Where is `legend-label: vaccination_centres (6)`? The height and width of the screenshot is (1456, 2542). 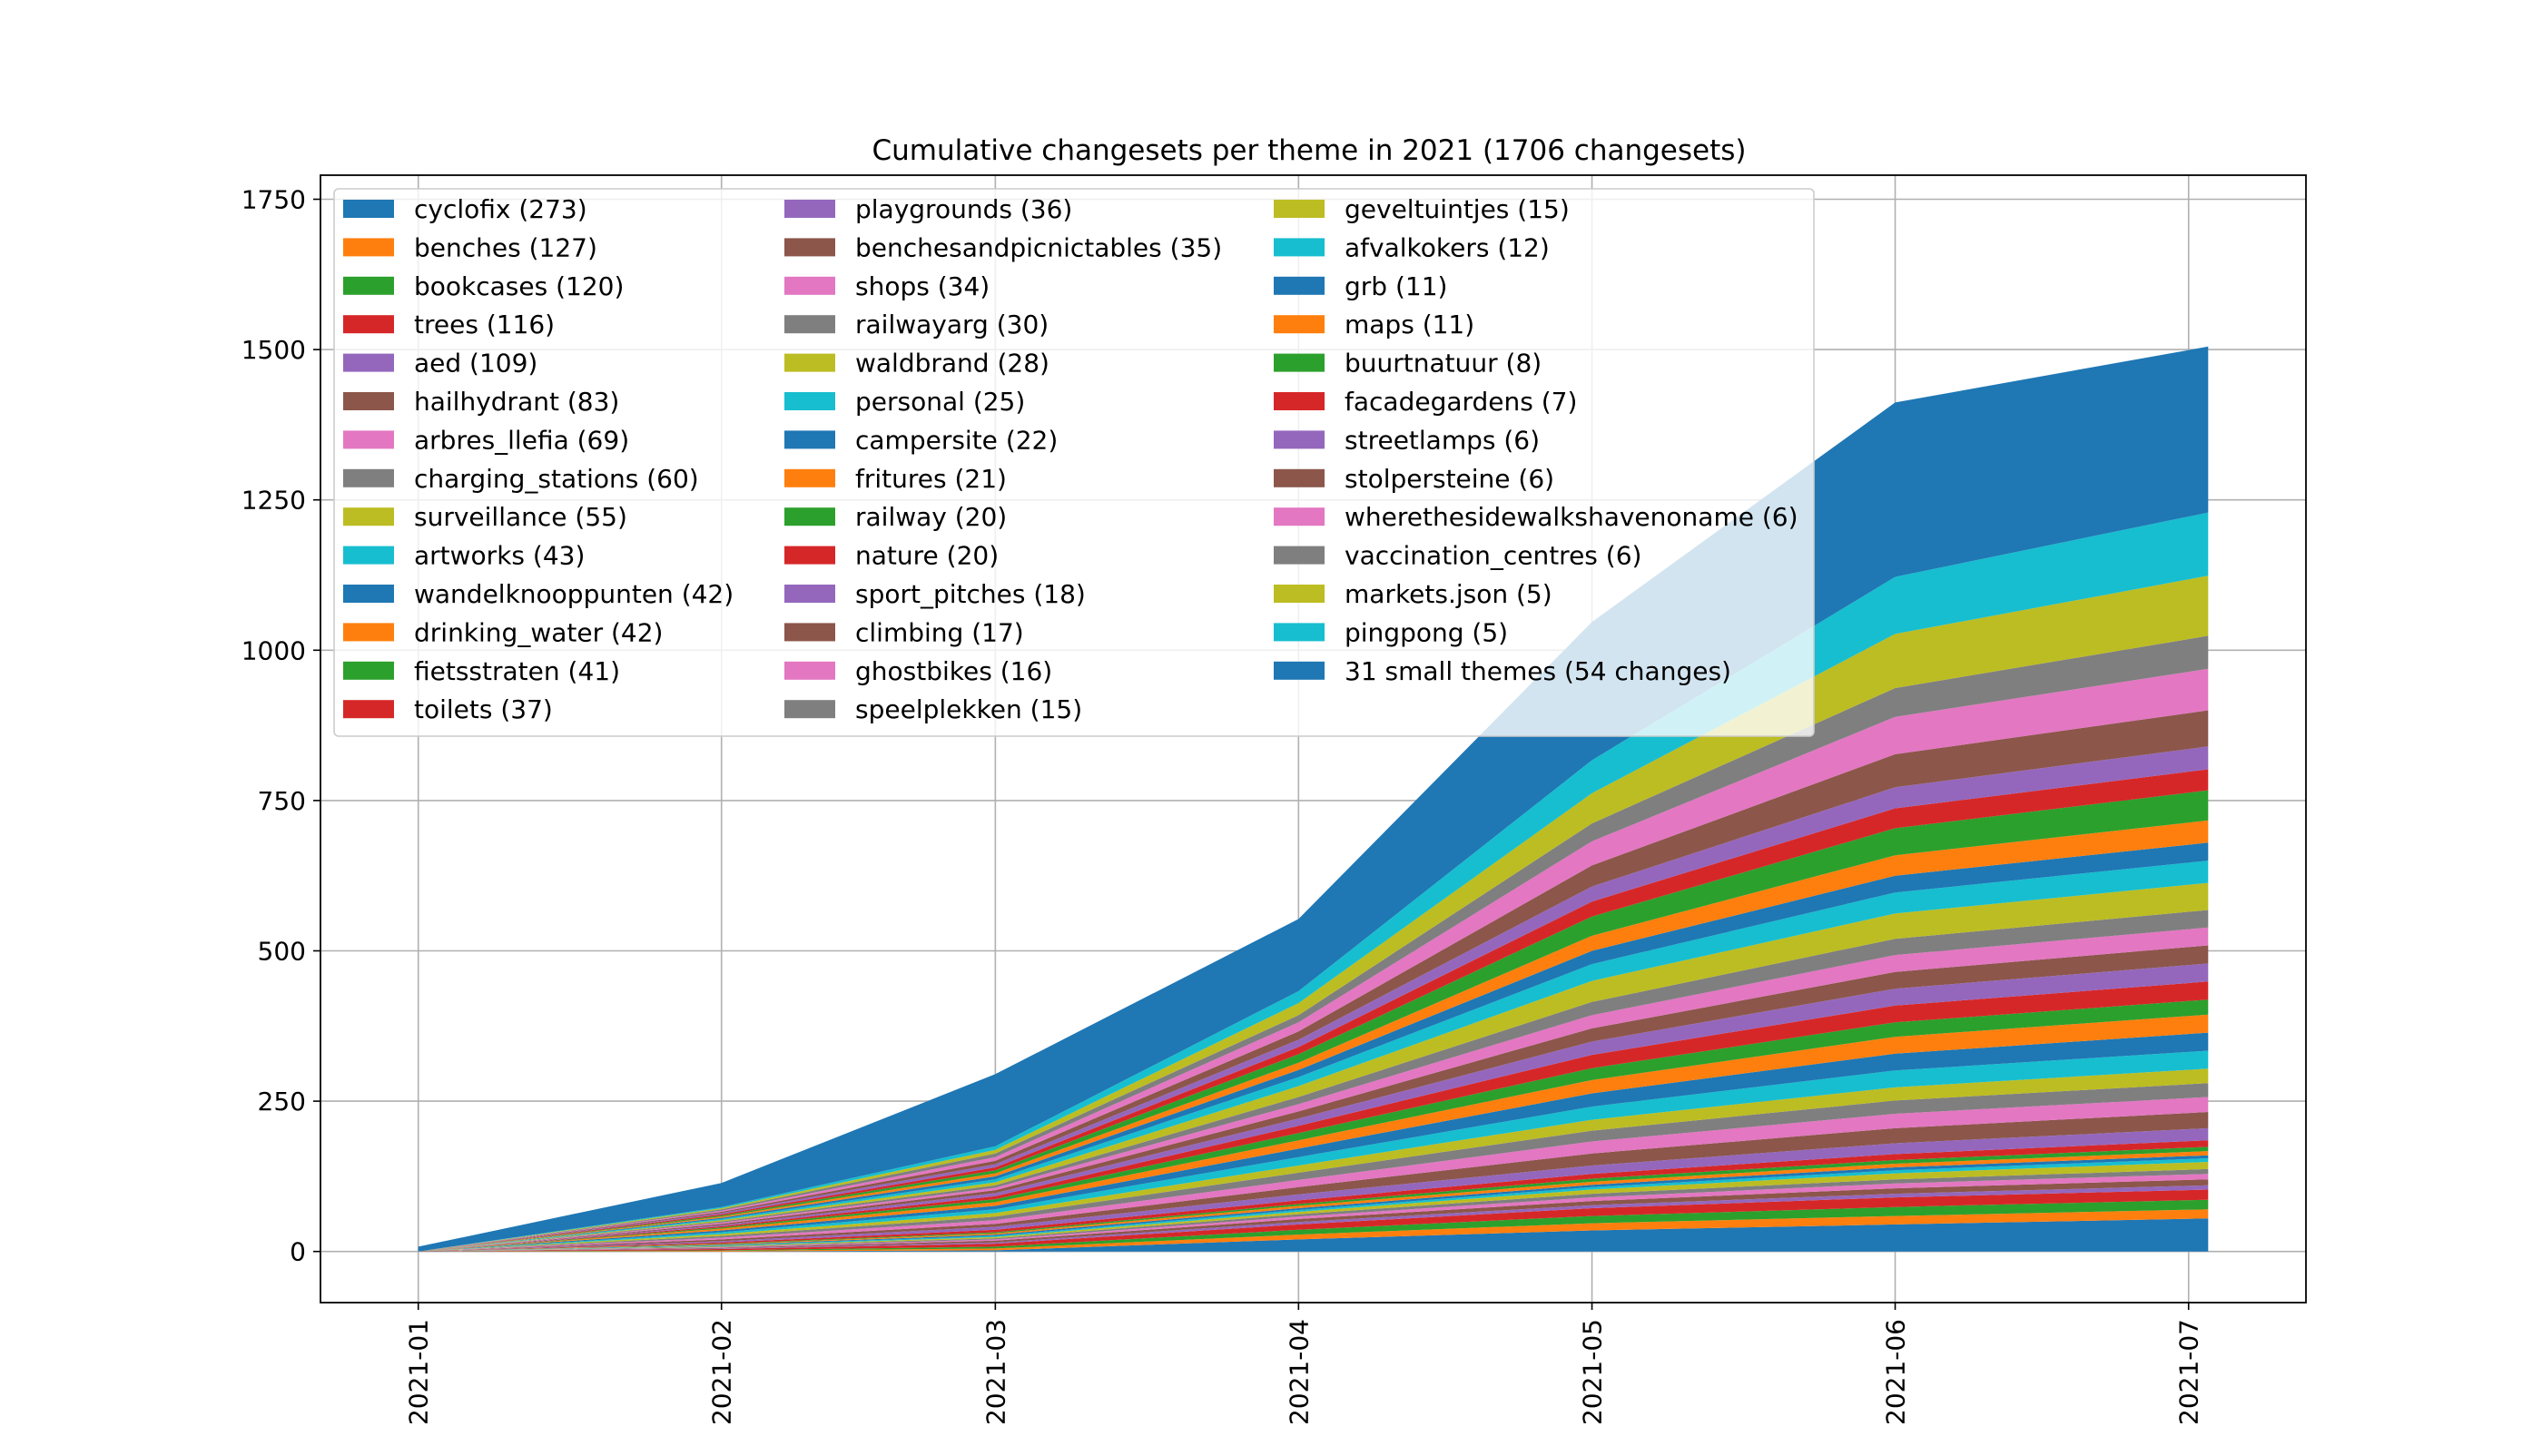
legend-label: vaccination_centres (6) is located at coordinates (1493, 556).